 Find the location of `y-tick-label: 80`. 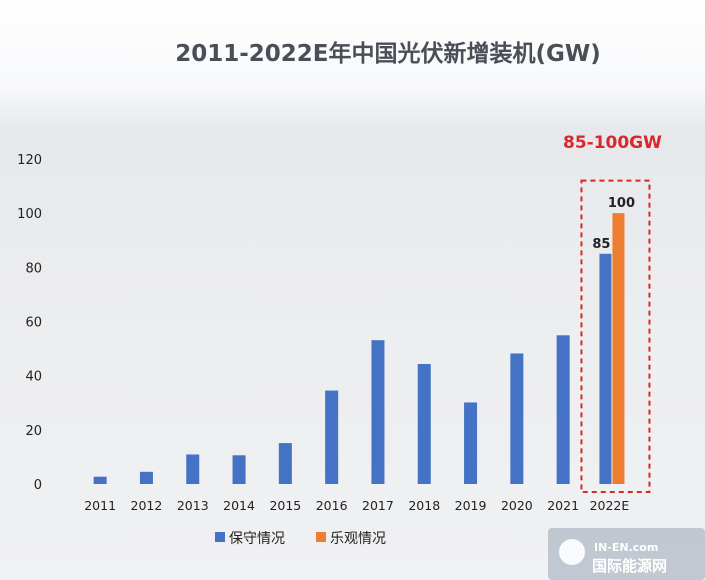

y-tick-label: 80 is located at coordinates (33, 268).